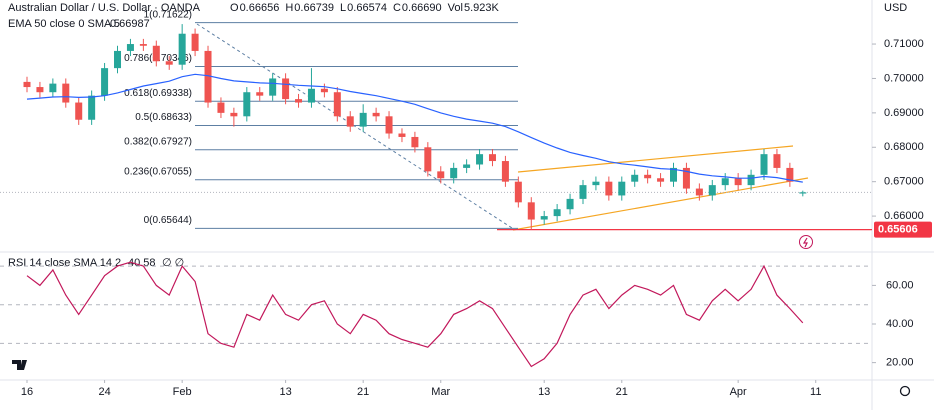 This screenshot has width=934, height=410. I want to click on rsi-y-tick-label: 20.00, so click(900, 363).